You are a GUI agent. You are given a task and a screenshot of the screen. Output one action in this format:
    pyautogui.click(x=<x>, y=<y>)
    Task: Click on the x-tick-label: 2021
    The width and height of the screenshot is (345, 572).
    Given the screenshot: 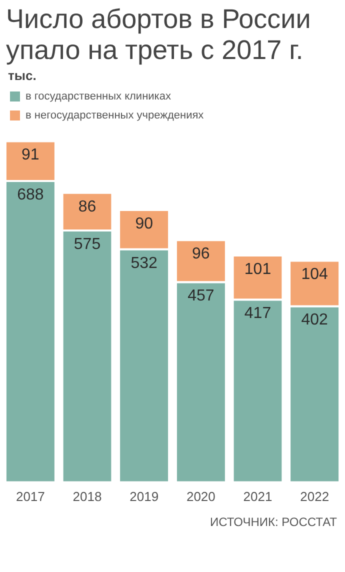 What is the action you would take?
    pyautogui.click(x=257, y=496)
    